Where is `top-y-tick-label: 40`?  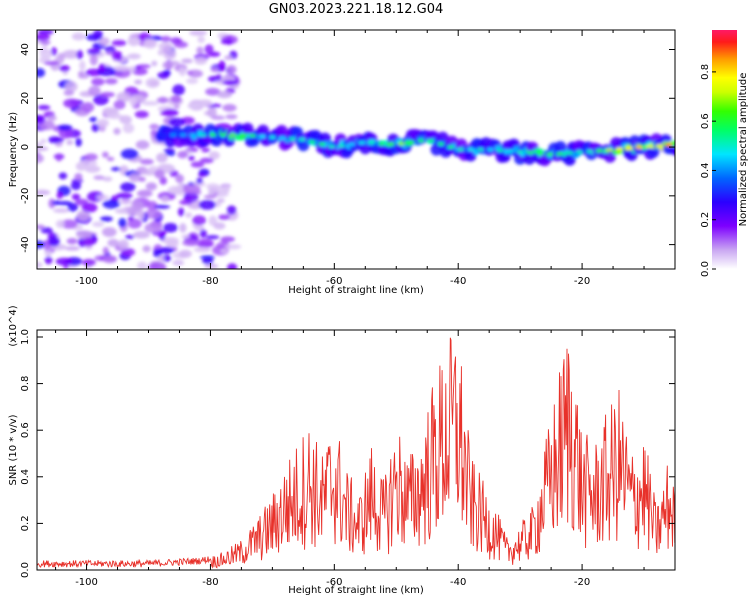
top-y-tick-label: 40 is located at coordinates (25, 49).